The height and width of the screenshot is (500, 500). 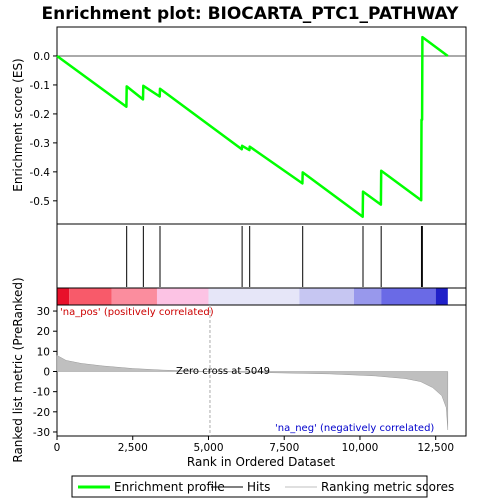 What do you see at coordinates (43, 332) in the screenshot?
I see `metric-tick-label: 20` at bounding box center [43, 332].